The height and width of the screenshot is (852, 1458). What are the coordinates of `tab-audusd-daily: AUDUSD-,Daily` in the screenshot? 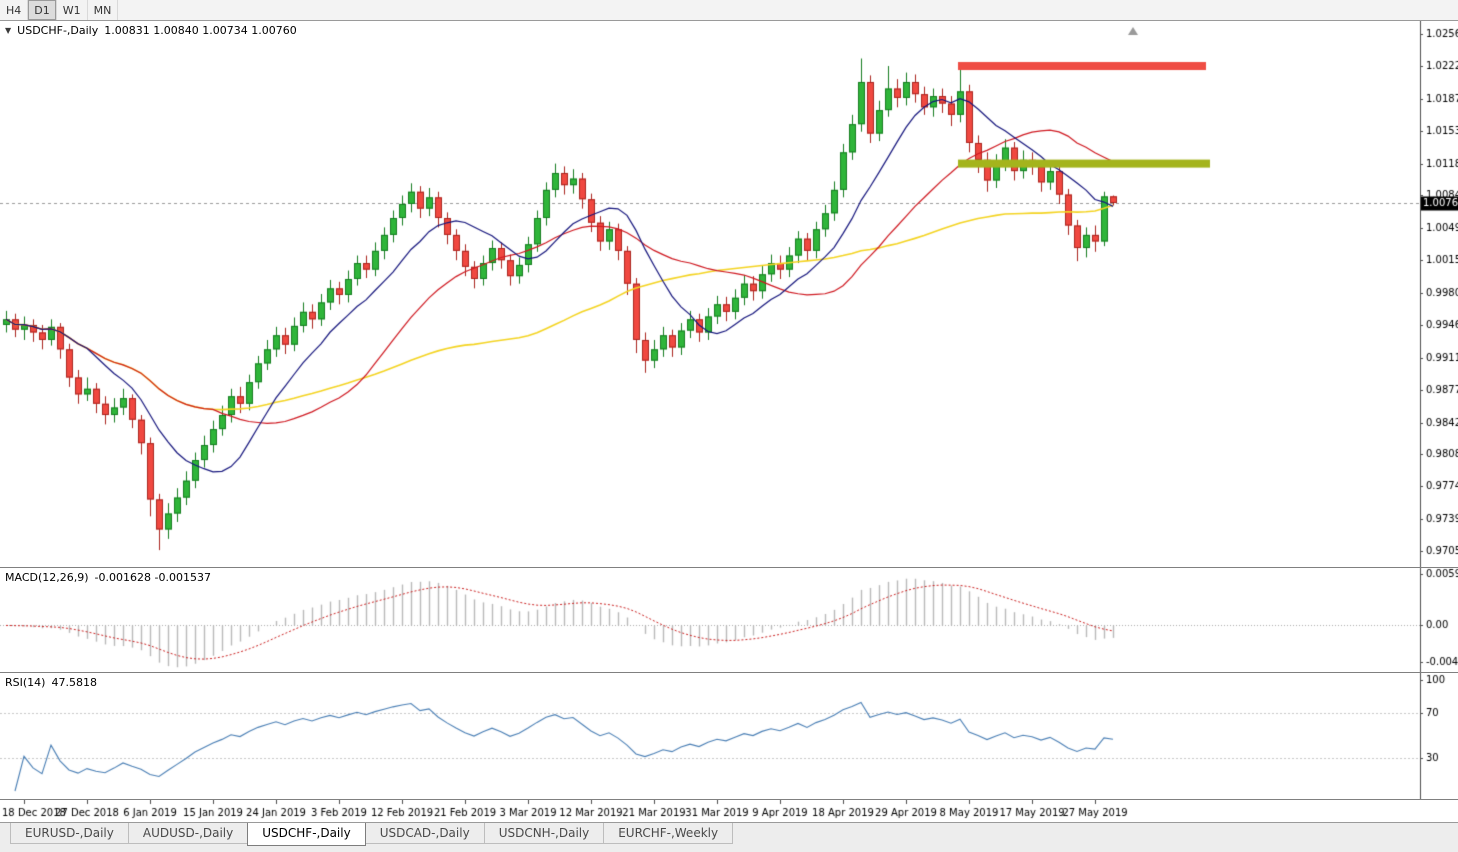 It's located at (188, 833).